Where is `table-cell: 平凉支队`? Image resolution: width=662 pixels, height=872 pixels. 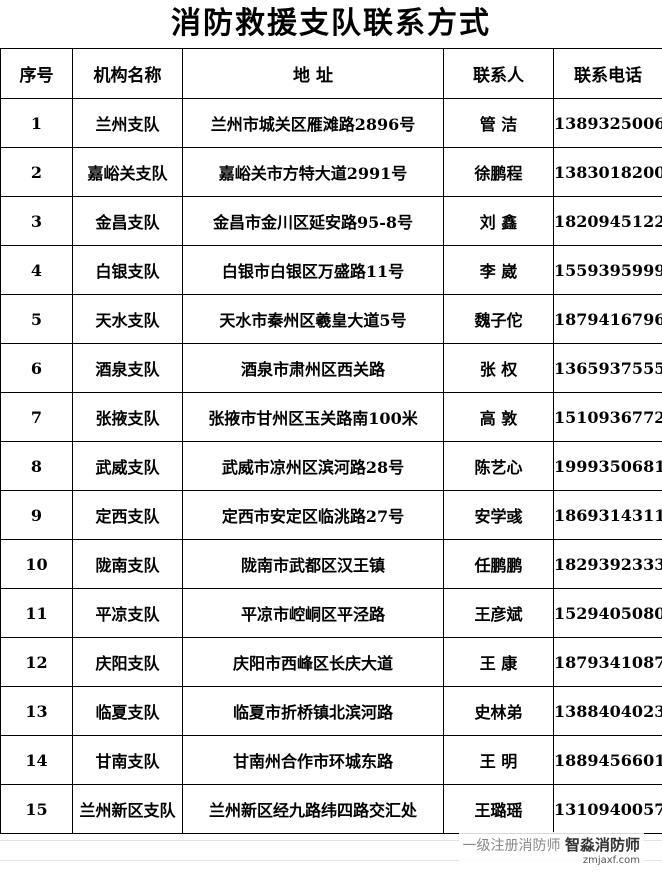 table-cell: 平凉支队 is located at coordinates (127, 613).